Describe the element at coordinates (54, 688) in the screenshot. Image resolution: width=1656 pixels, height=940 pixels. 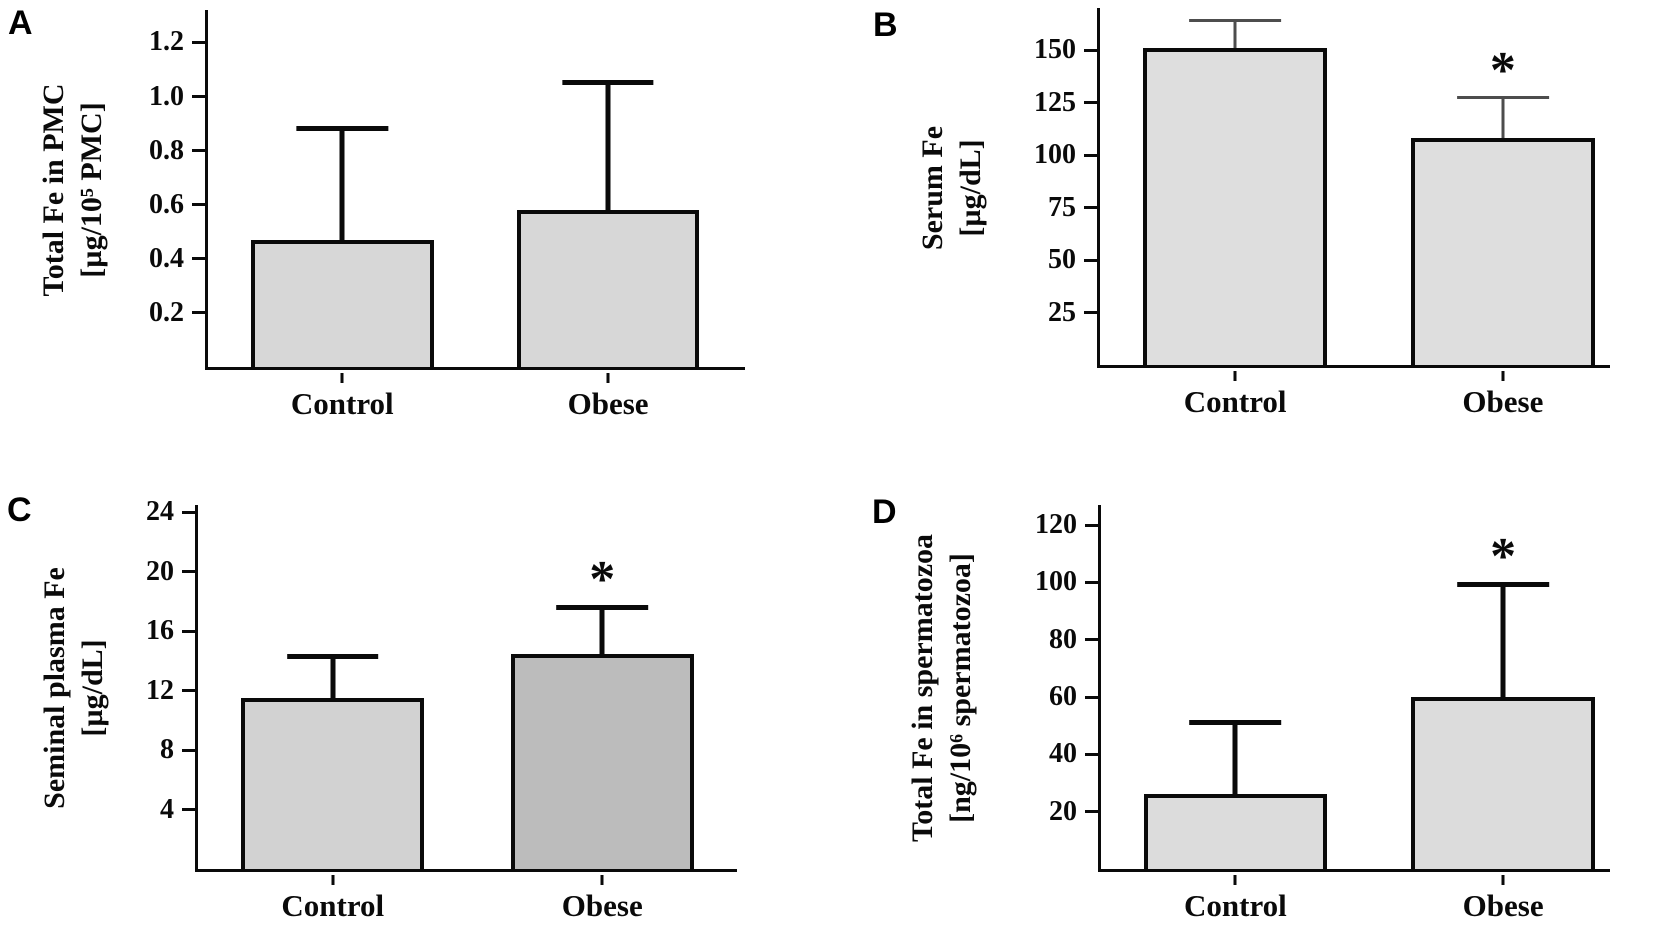
I see `y-axis-label-line-1: Seminal plasma Fe` at that location.